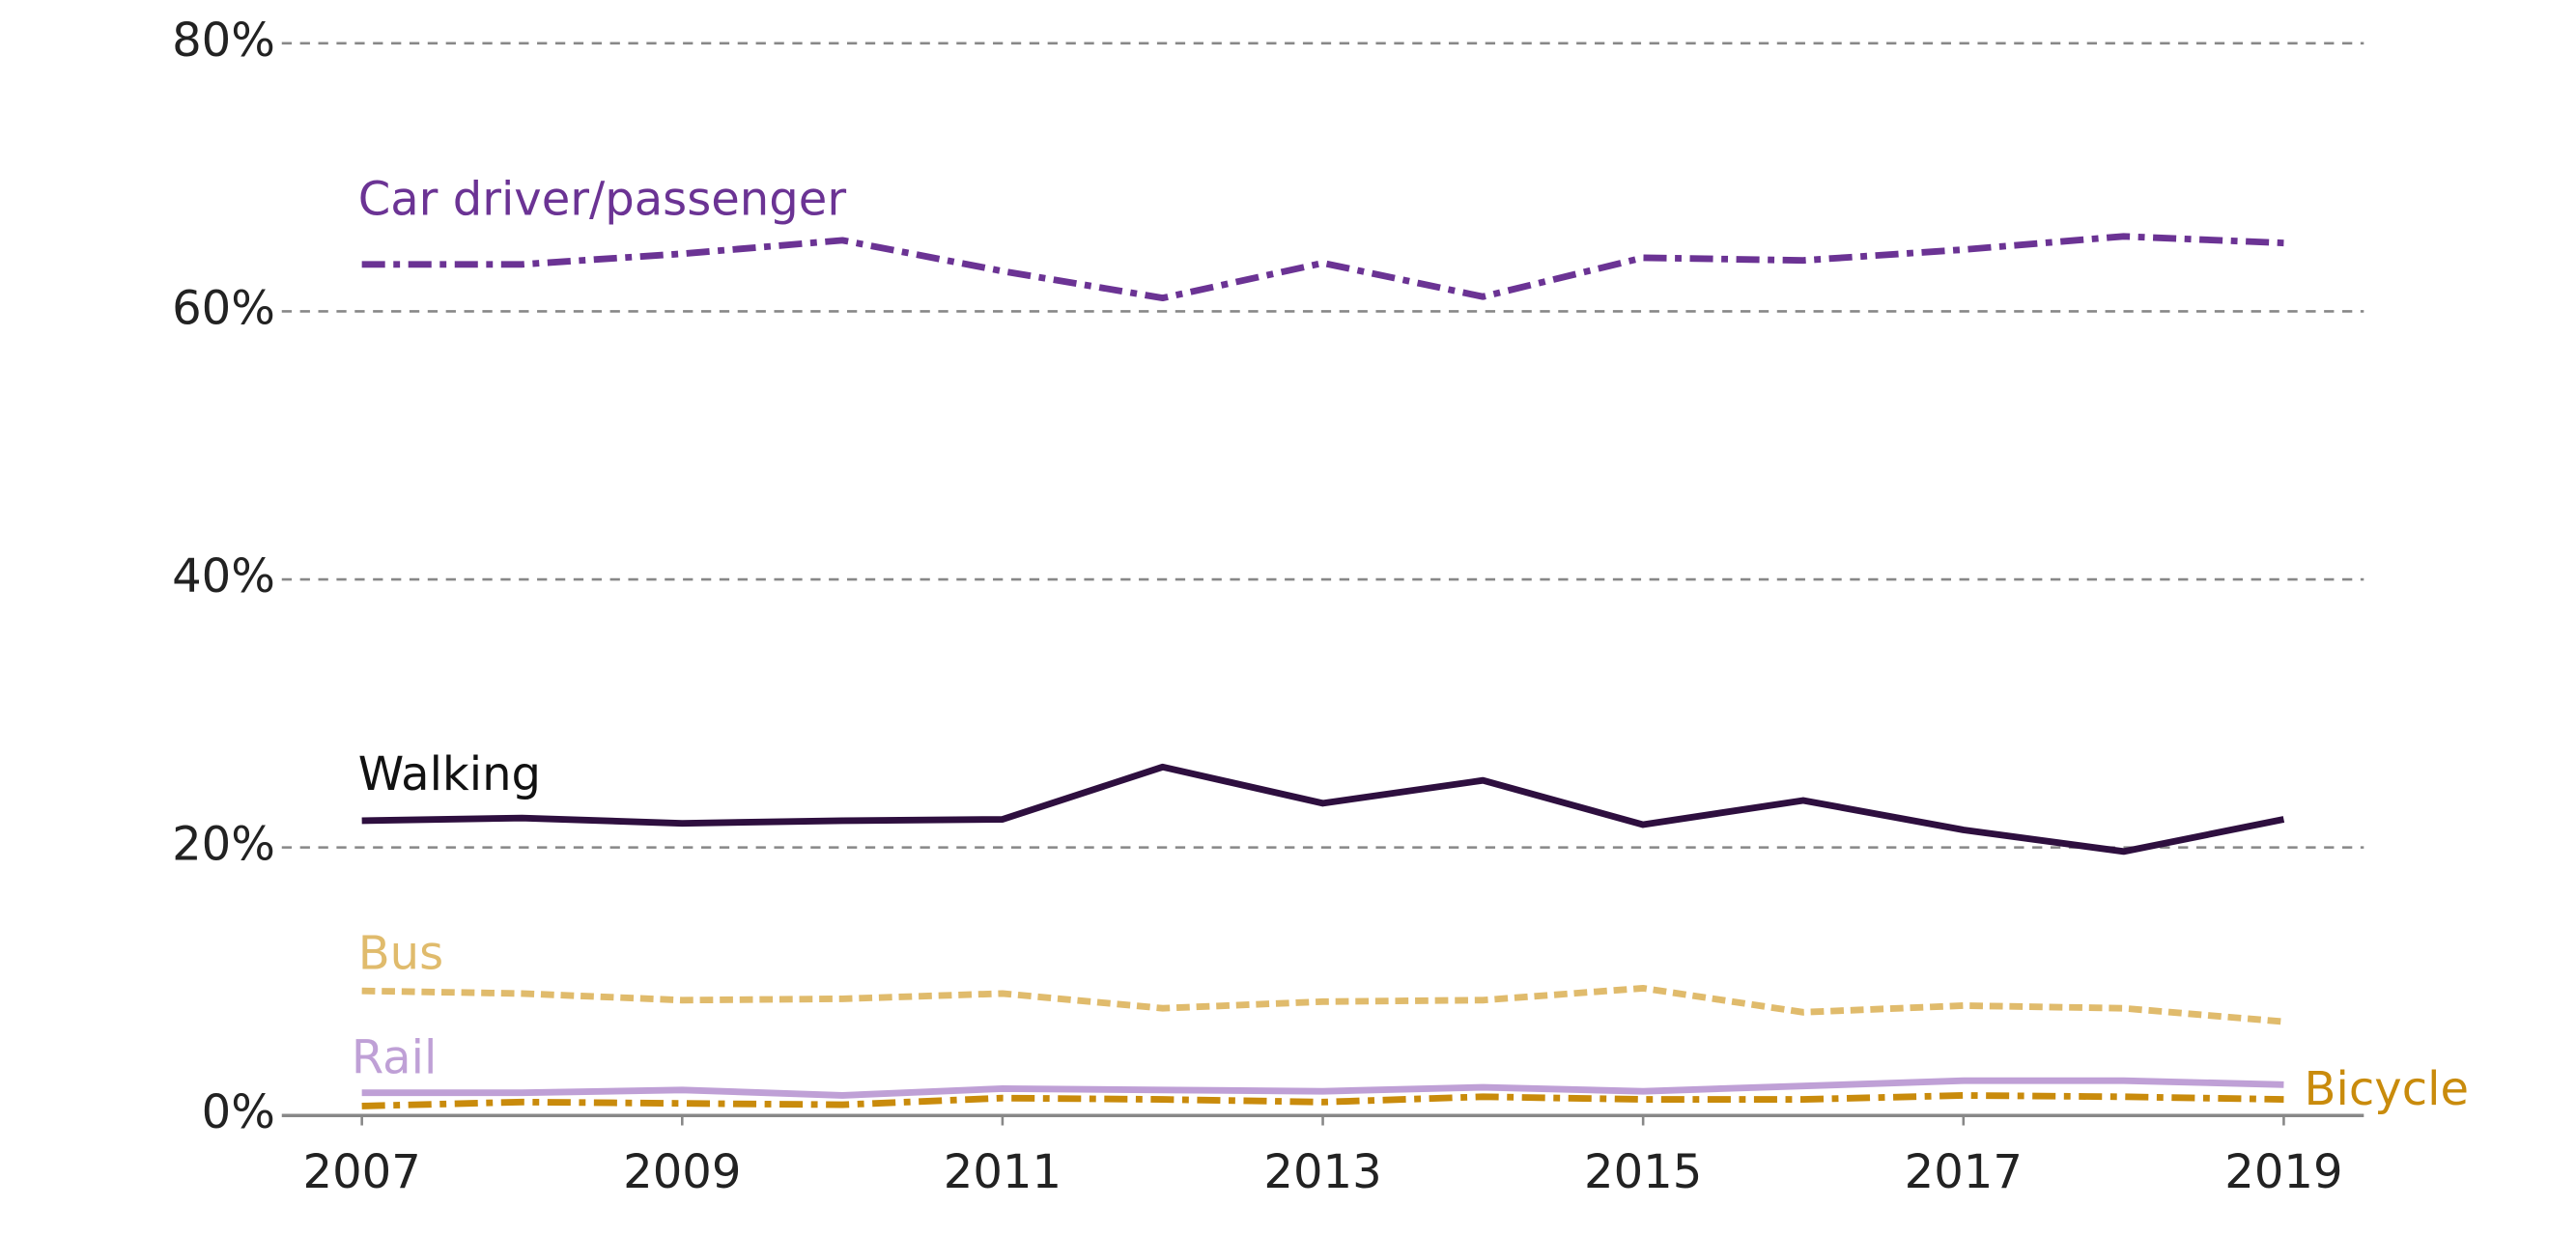 Image resolution: width=2576 pixels, height=1235 pixels. Describe the element at coordinates (602, 200) in the screenshot. I see `series-label: Car driver/passenger` at that location.